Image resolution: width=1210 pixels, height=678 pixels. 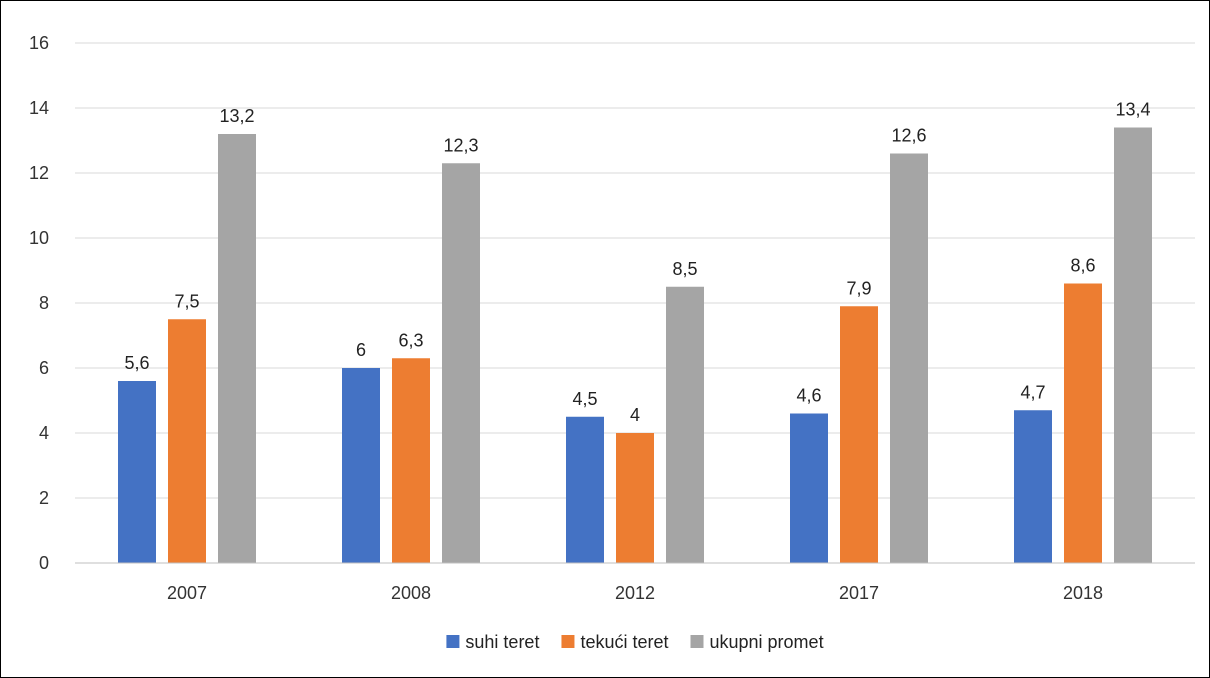 I want to click on legend-label: tekući teret, so click(x=624, y=642).